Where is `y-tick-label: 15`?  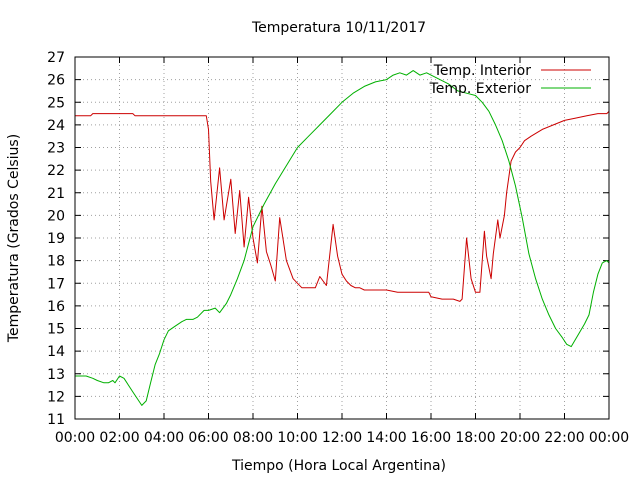 y-tick-label: 15 is located at coordinates (56, 330).